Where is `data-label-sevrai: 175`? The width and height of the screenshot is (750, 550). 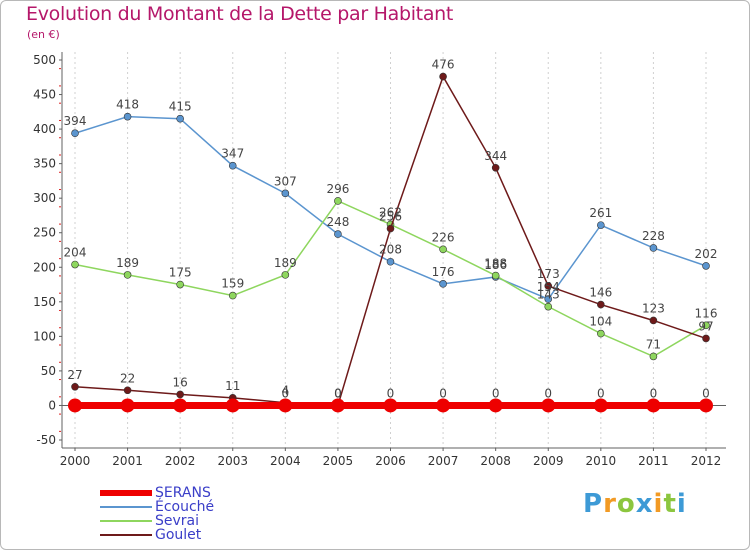 data-label-sevrai: 175 is located at coordinates (180, 273).